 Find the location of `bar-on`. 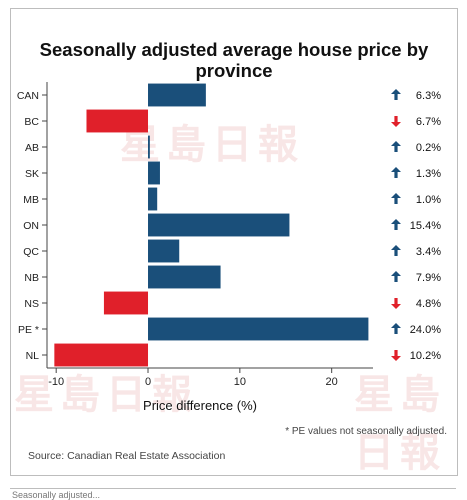

bar-on is located at coordinates (219, 225).